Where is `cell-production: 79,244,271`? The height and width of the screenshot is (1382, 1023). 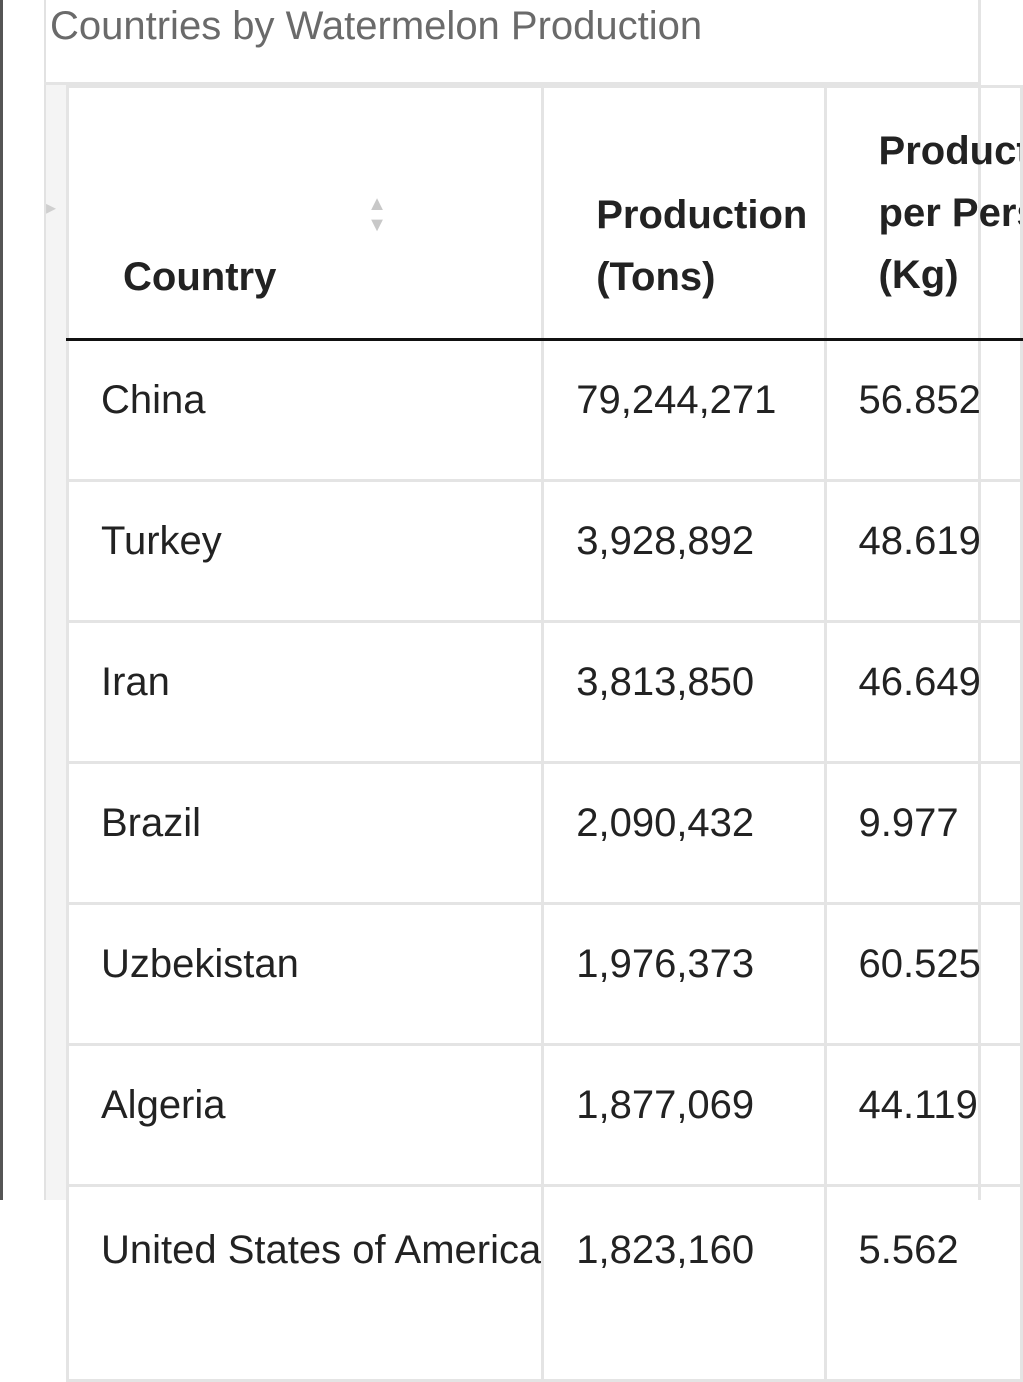 cell-production: 79,244,271 is located at coordinates (684, 410).